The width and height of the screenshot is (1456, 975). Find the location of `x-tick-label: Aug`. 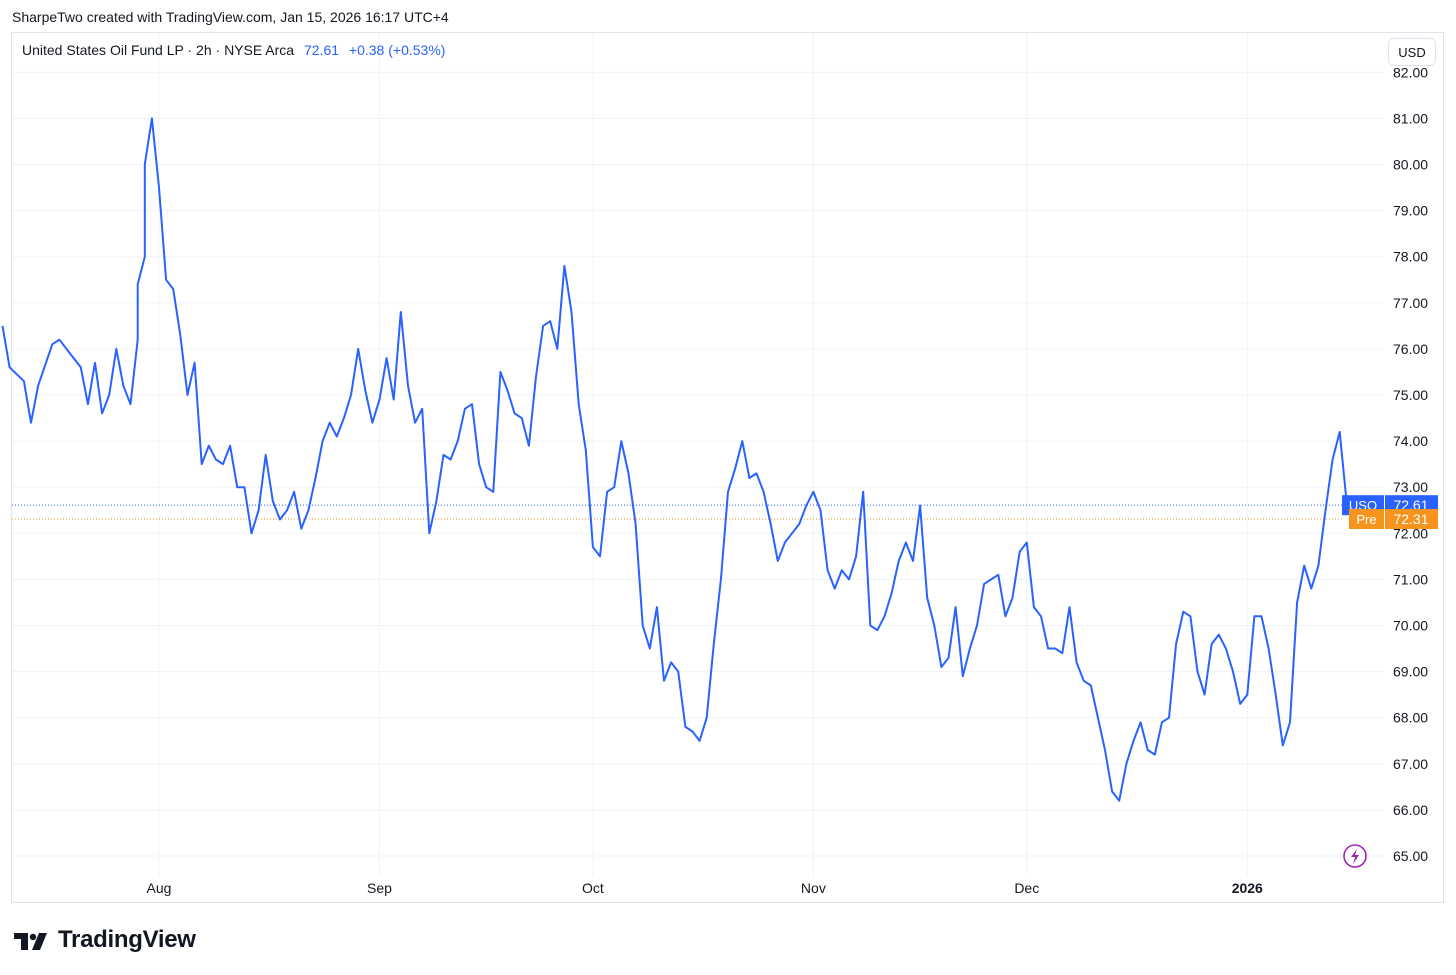

x-tick-label: Aug is located at coordinates (159, 888).